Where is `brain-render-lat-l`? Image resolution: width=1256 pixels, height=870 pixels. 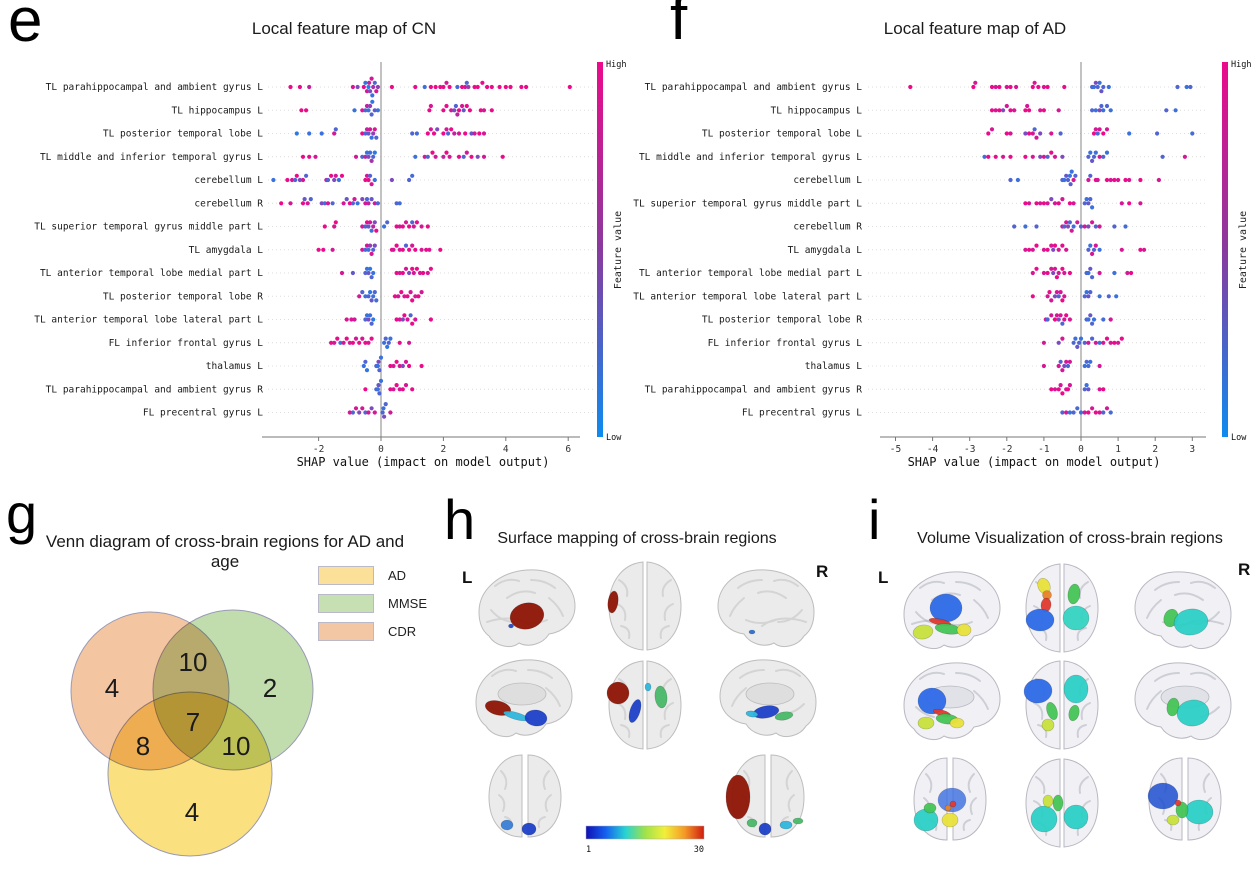 brain-render-lat-l is located at coordinates (527, 608).